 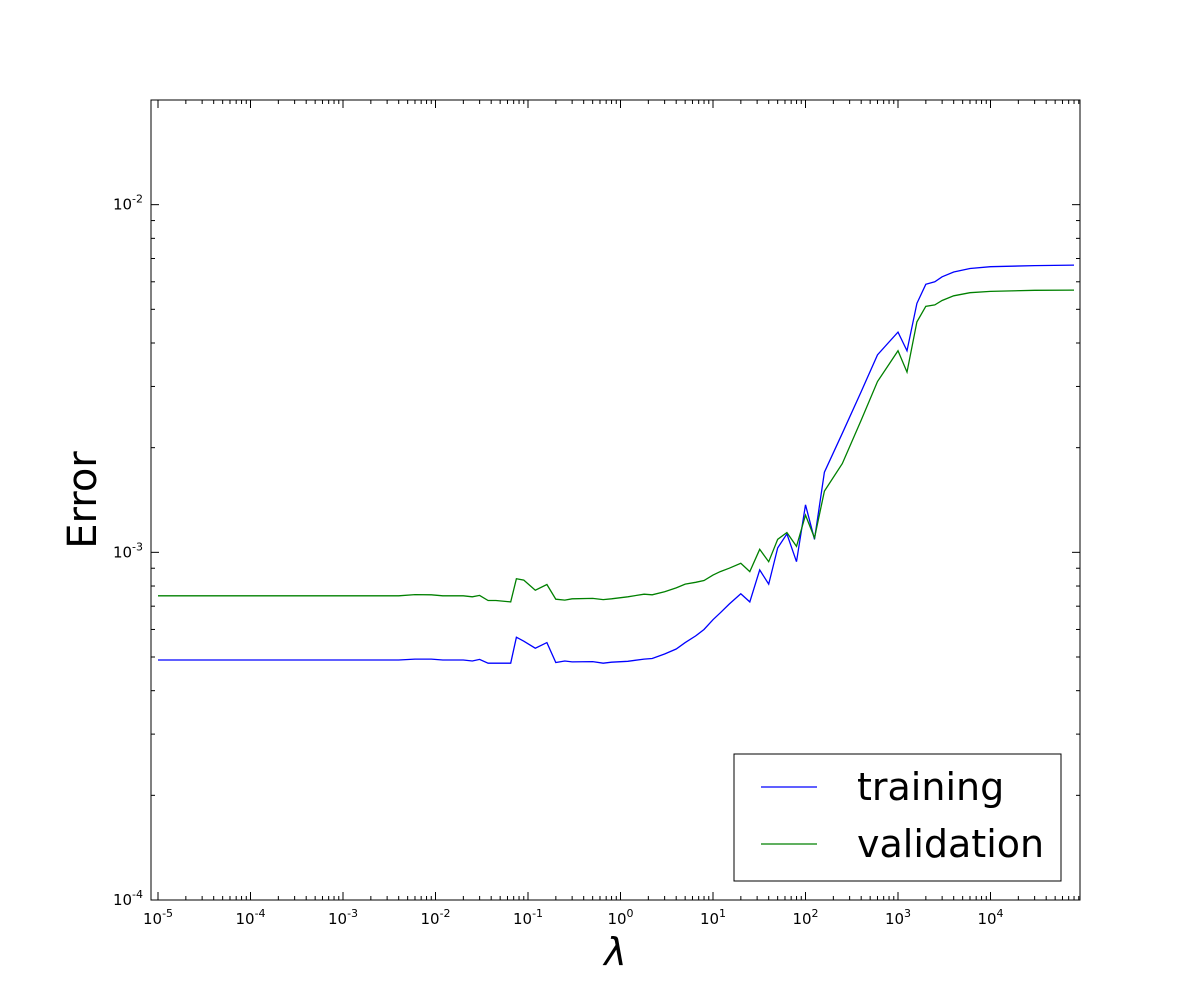 I want to click on x-tick-label: 10², so click(x=805, y=917).